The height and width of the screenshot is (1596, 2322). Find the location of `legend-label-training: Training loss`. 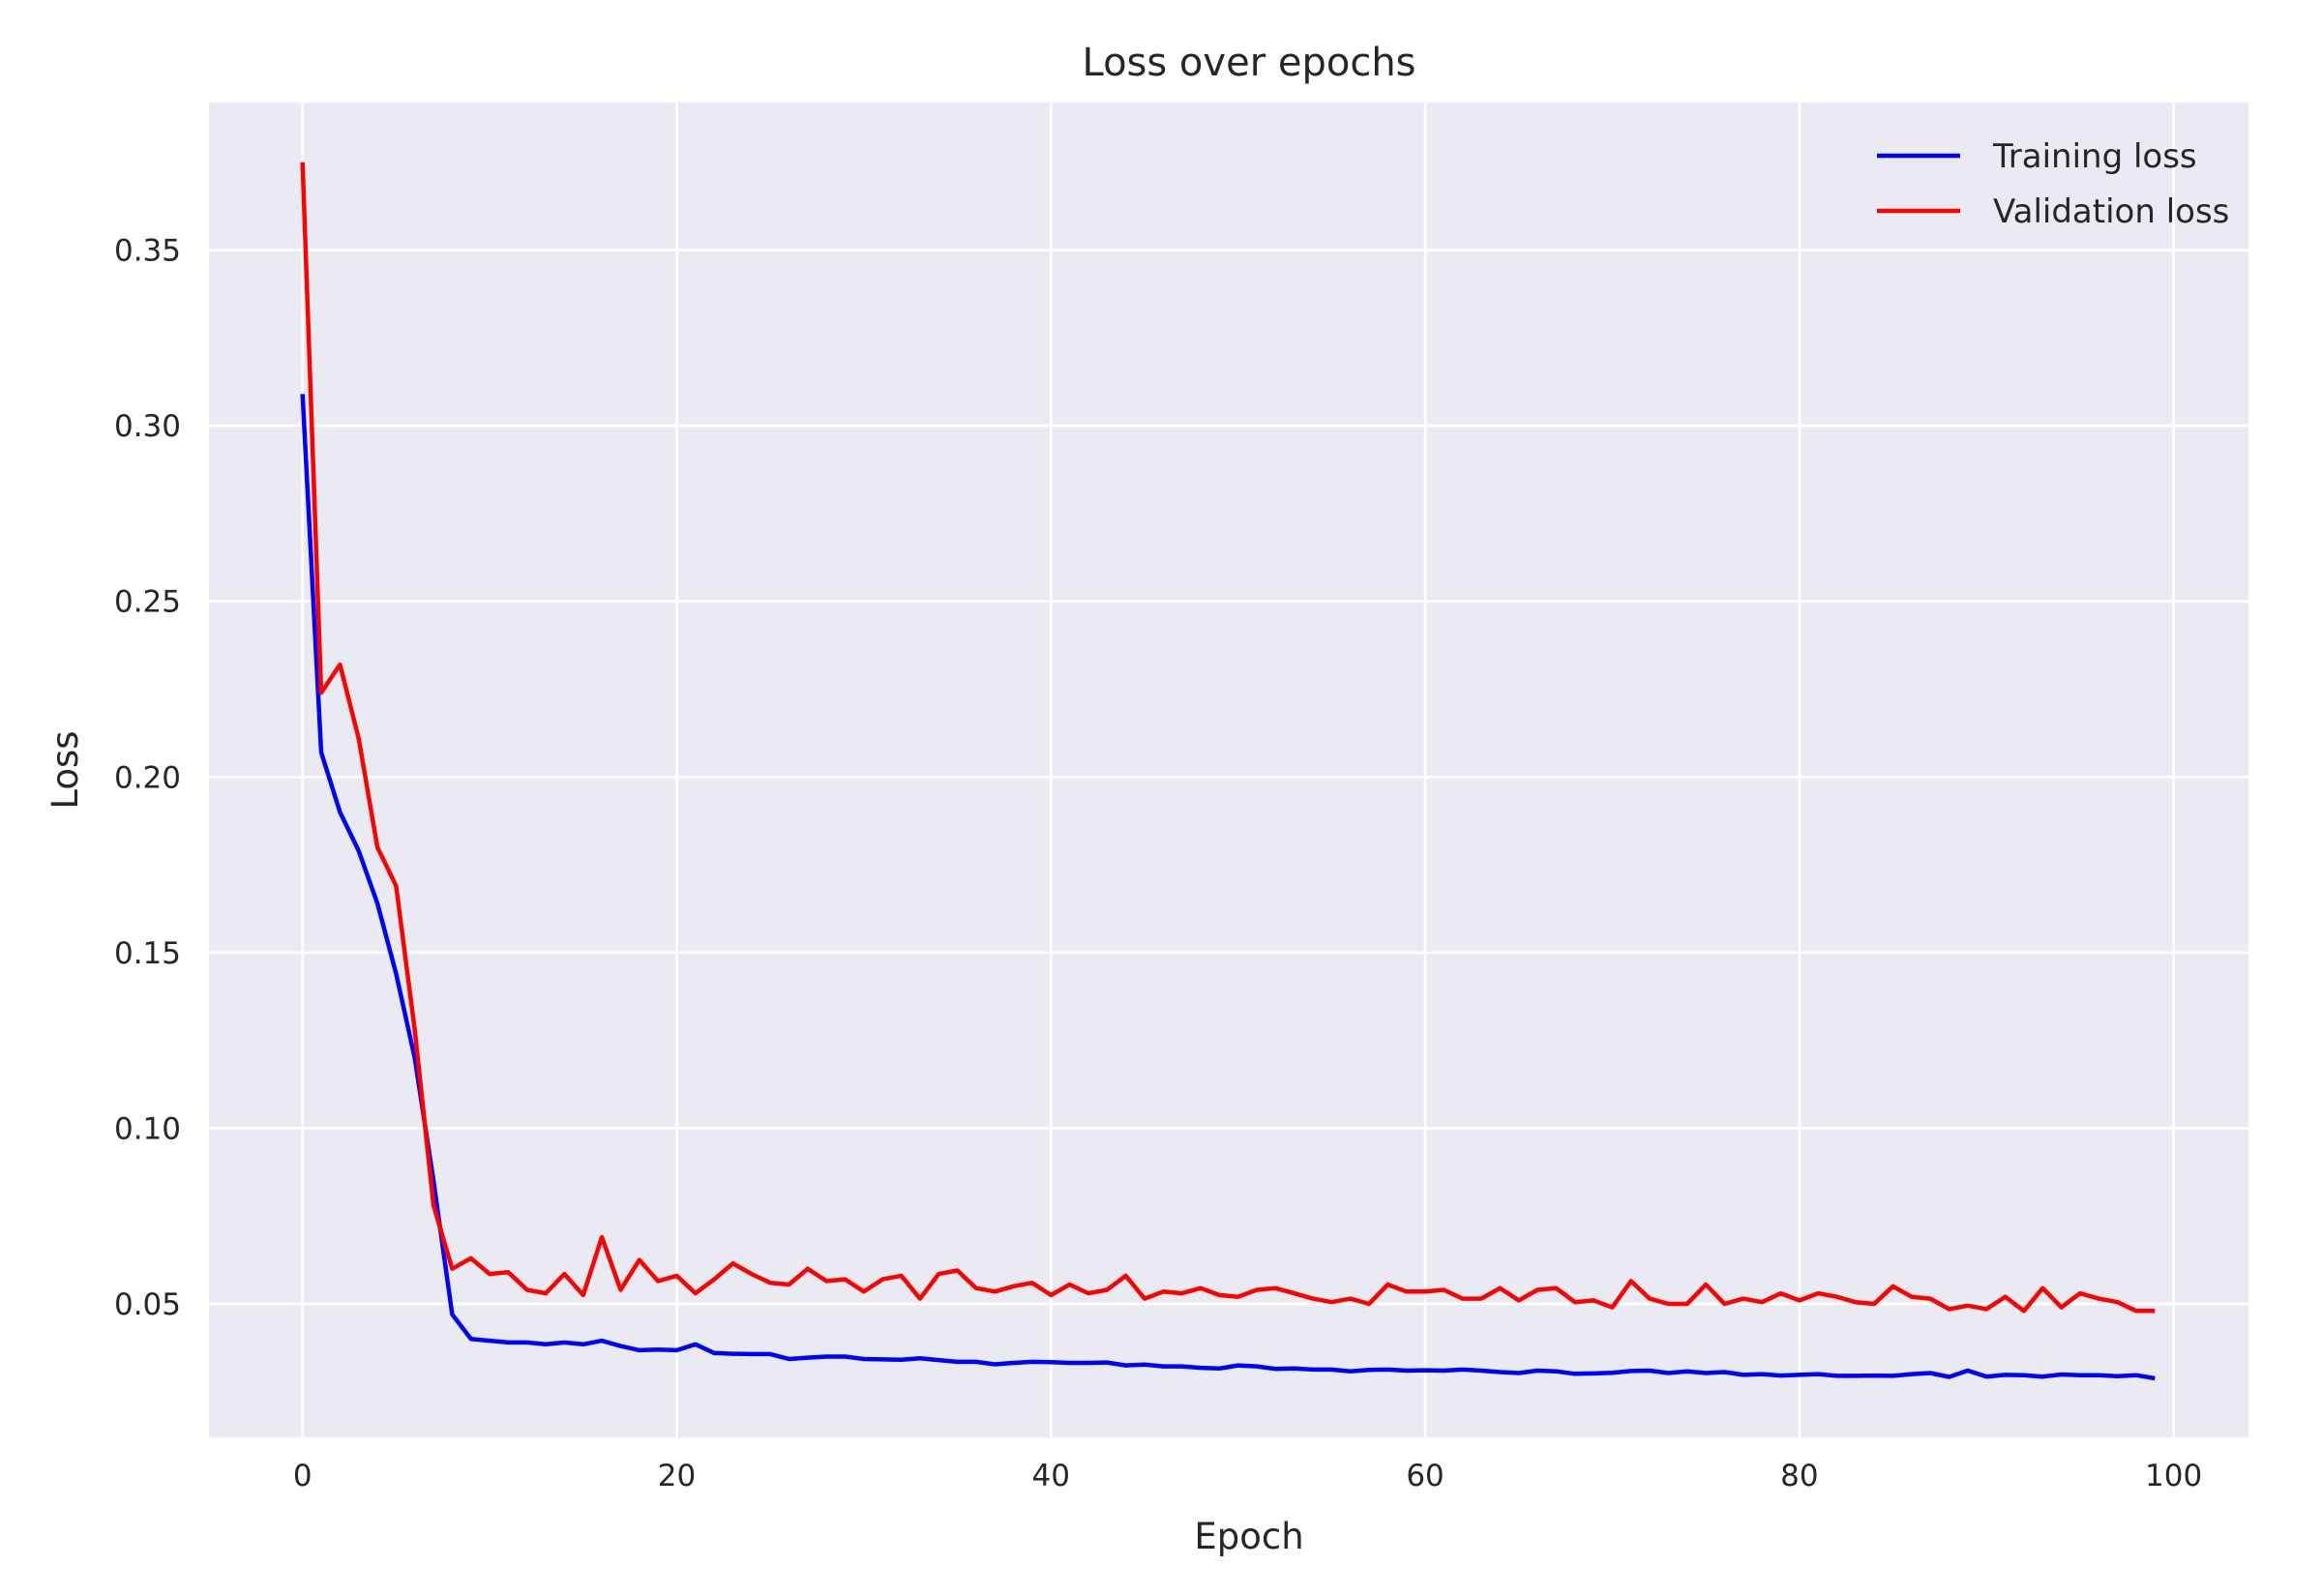

legend-label-training: Training loss is located at coordinates (2094, 156).